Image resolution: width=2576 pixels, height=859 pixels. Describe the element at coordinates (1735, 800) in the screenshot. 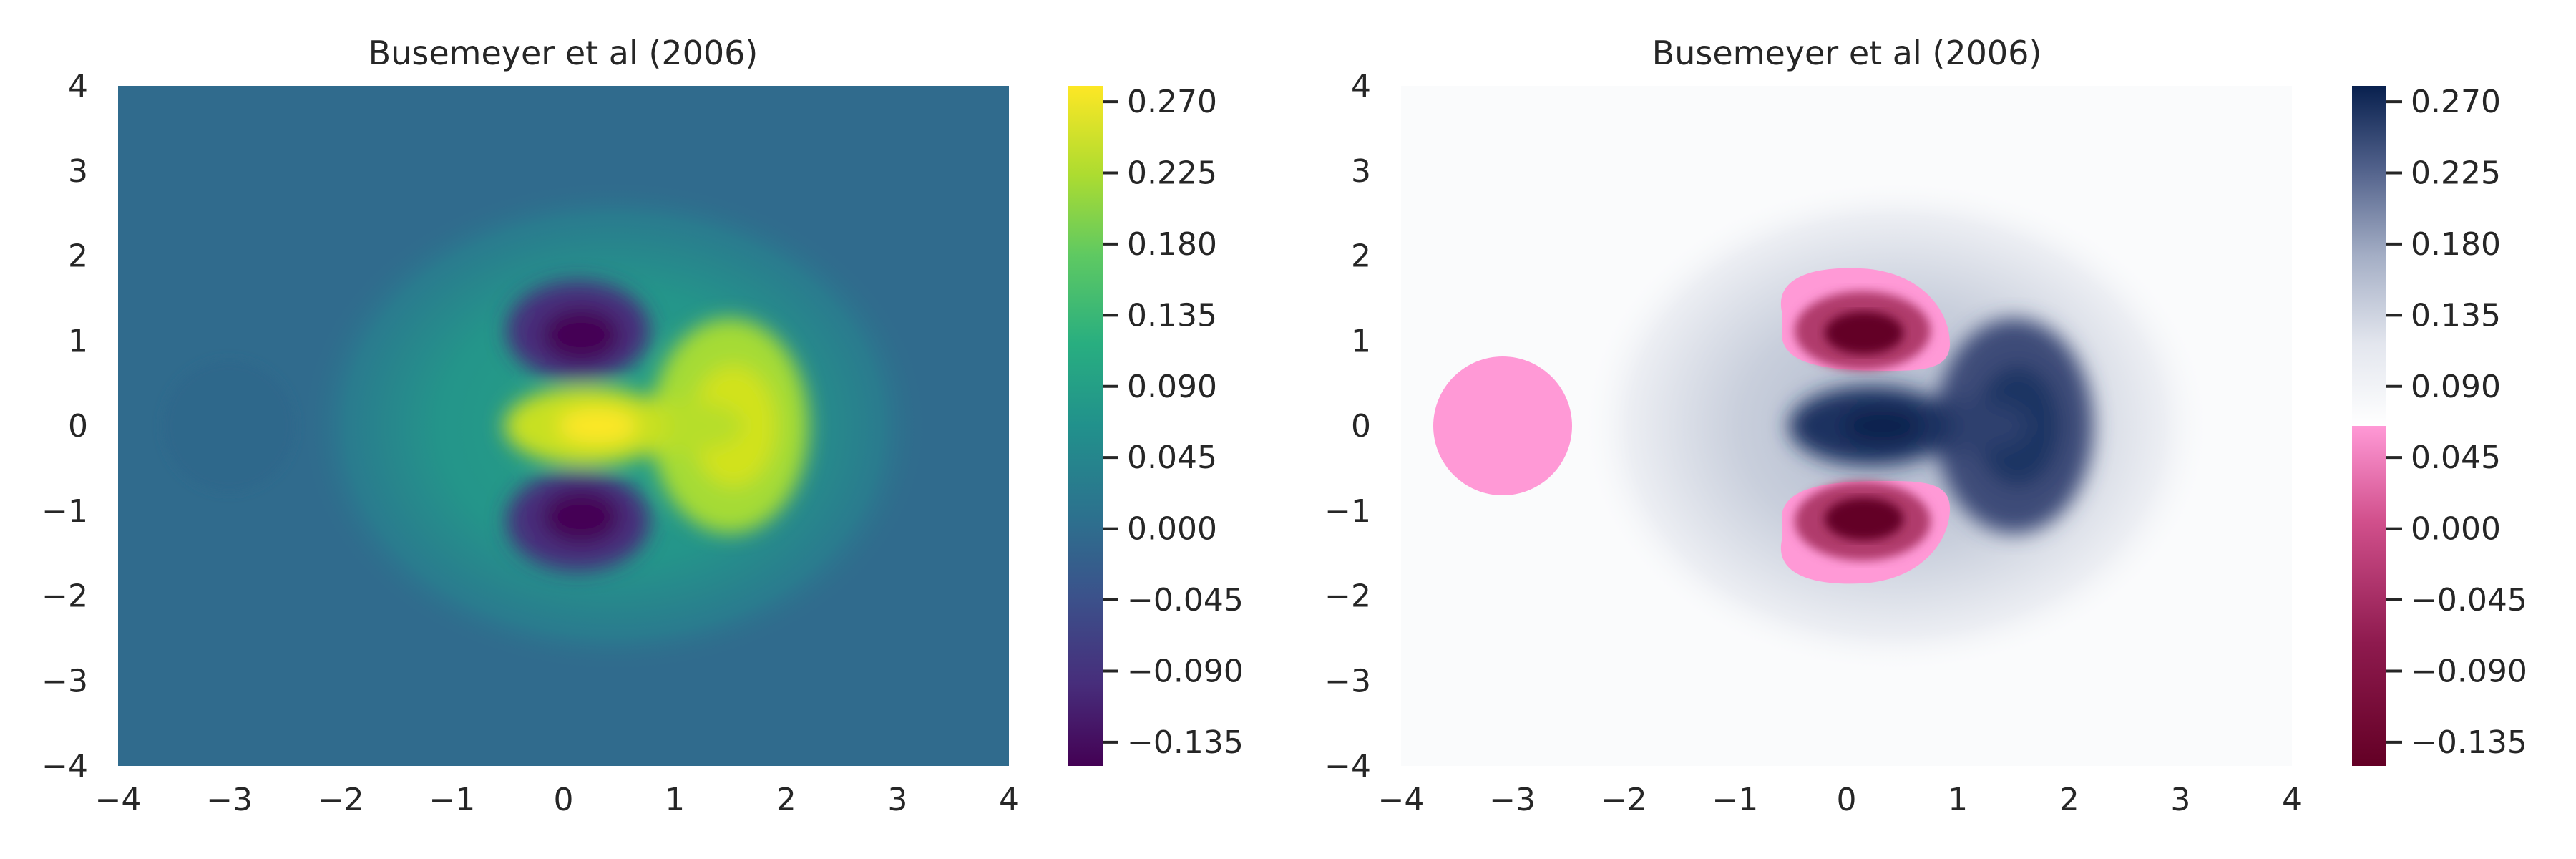

I see `right-x-tick-label: −1` at that location.